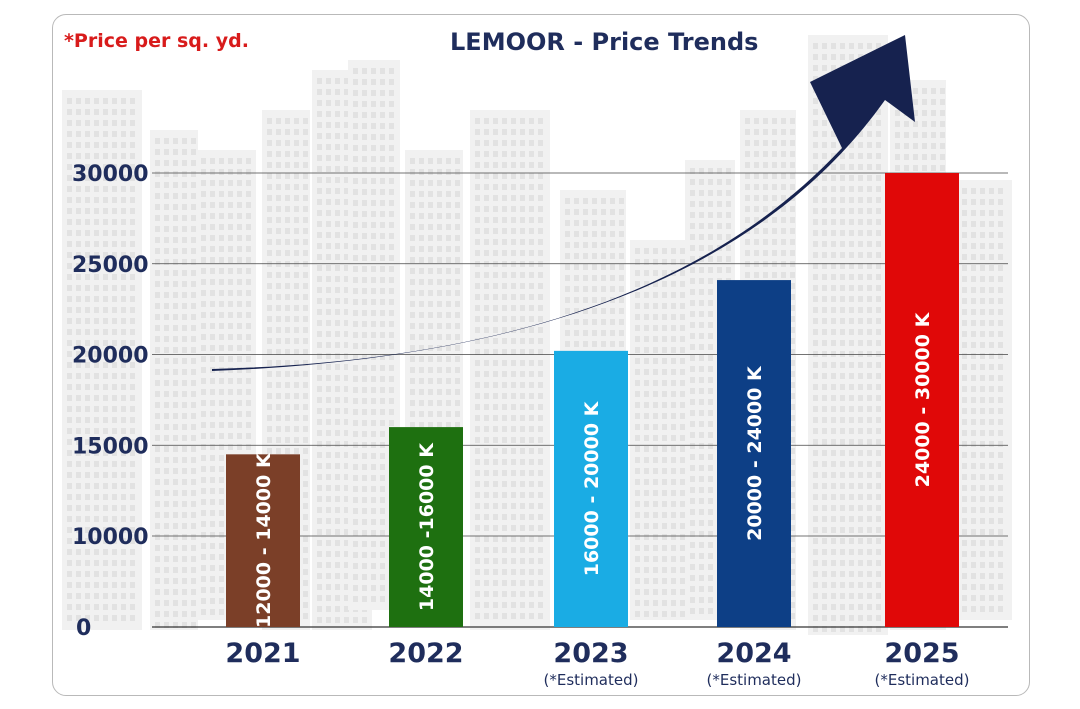 The image size is (1080, 709). Describe the element at coordinates (425, 653) in the screenshot. I see `x-tick-label: 2022` at that location.